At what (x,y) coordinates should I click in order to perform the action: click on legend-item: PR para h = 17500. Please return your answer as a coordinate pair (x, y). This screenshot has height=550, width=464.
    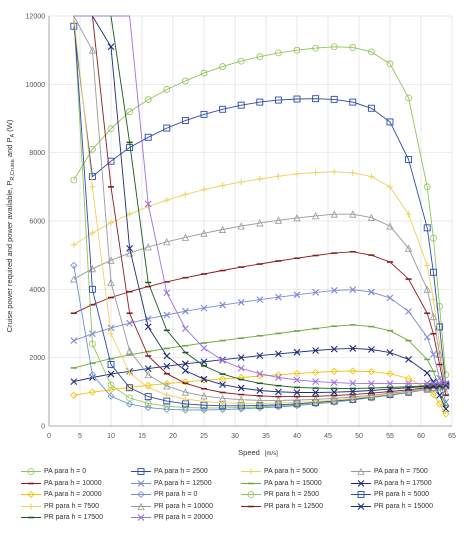
    Looking at the image, I should click on (75, 517).